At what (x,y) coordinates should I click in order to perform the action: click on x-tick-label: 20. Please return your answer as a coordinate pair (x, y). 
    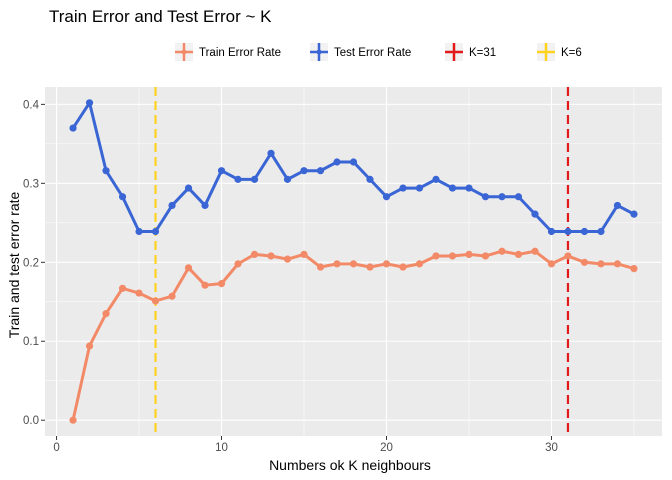
    Looking at the image, I should click on (386, 448).